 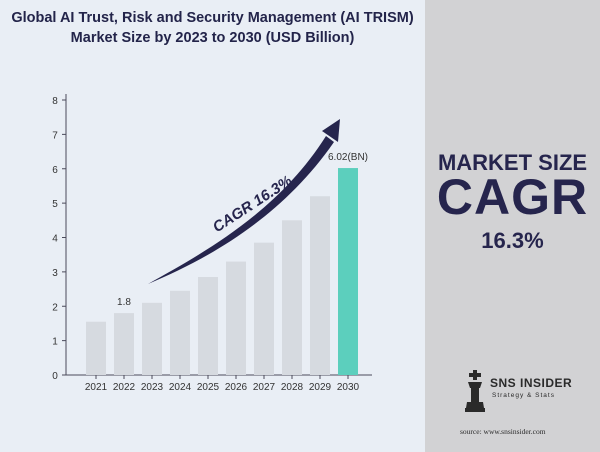 I want to click on y-tick-label: 6, so click(x=55, y=170).